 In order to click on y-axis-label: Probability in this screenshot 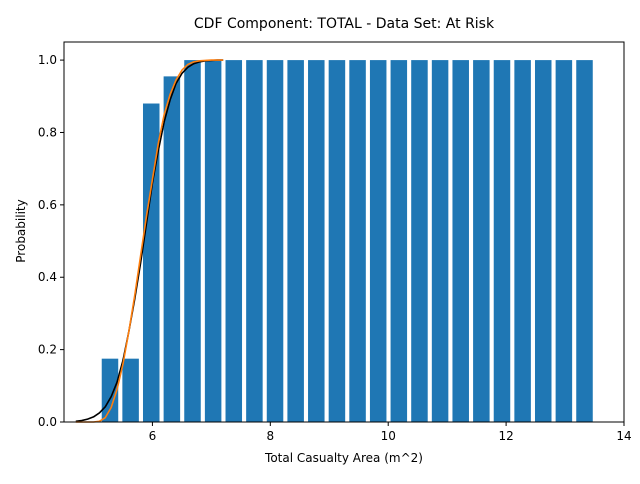, I will do `click(21, 230)`.